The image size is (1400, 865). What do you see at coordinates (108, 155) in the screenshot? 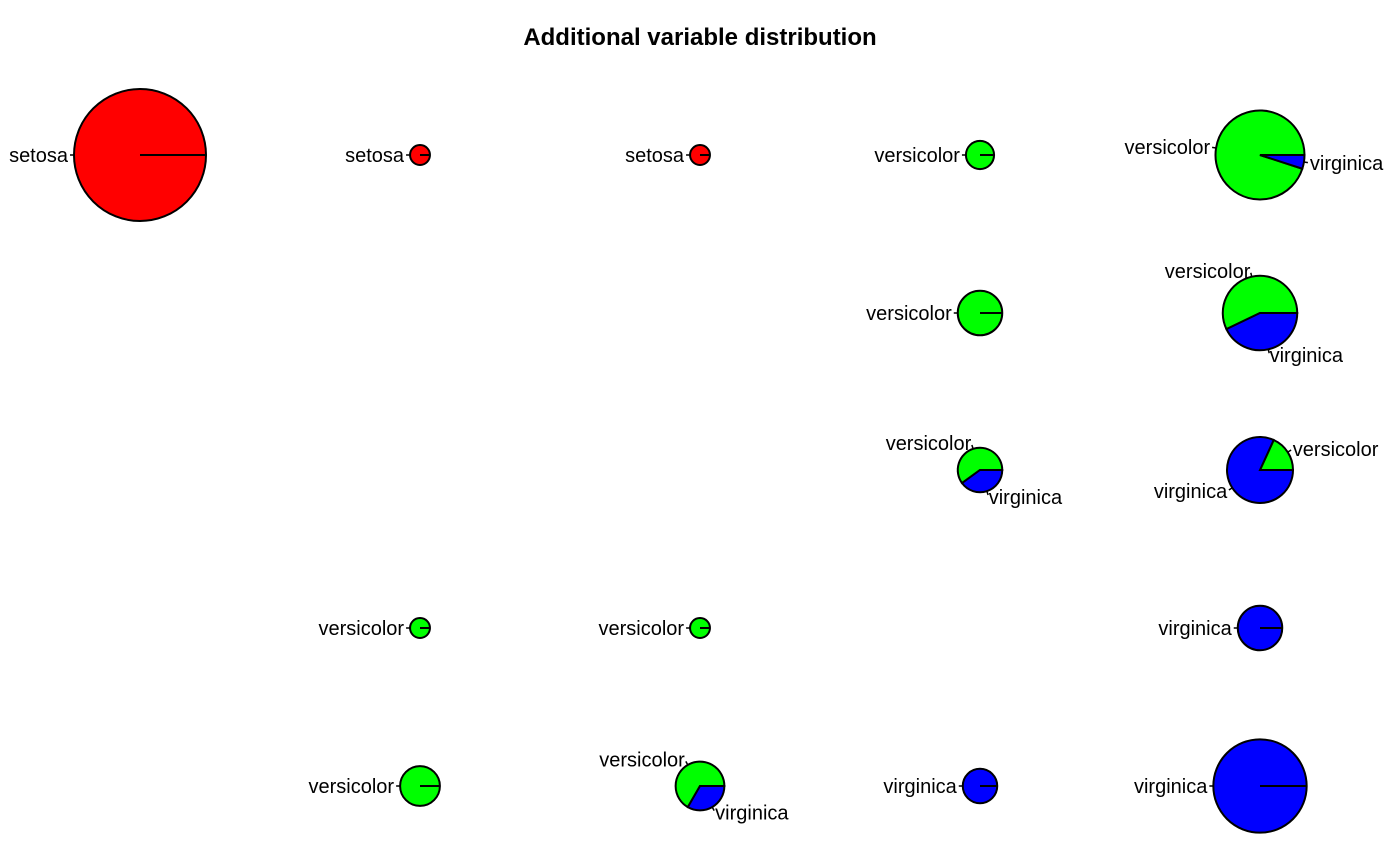
I see `pie-1-1: setosa` at bounding box center [108, 155].